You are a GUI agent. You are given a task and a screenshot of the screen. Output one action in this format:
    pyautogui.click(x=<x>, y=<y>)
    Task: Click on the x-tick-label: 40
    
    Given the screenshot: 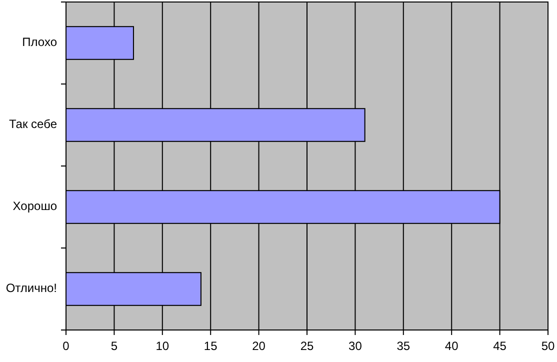 What is the action you would take?
    pyautogui.click(x=451, y=346)
    